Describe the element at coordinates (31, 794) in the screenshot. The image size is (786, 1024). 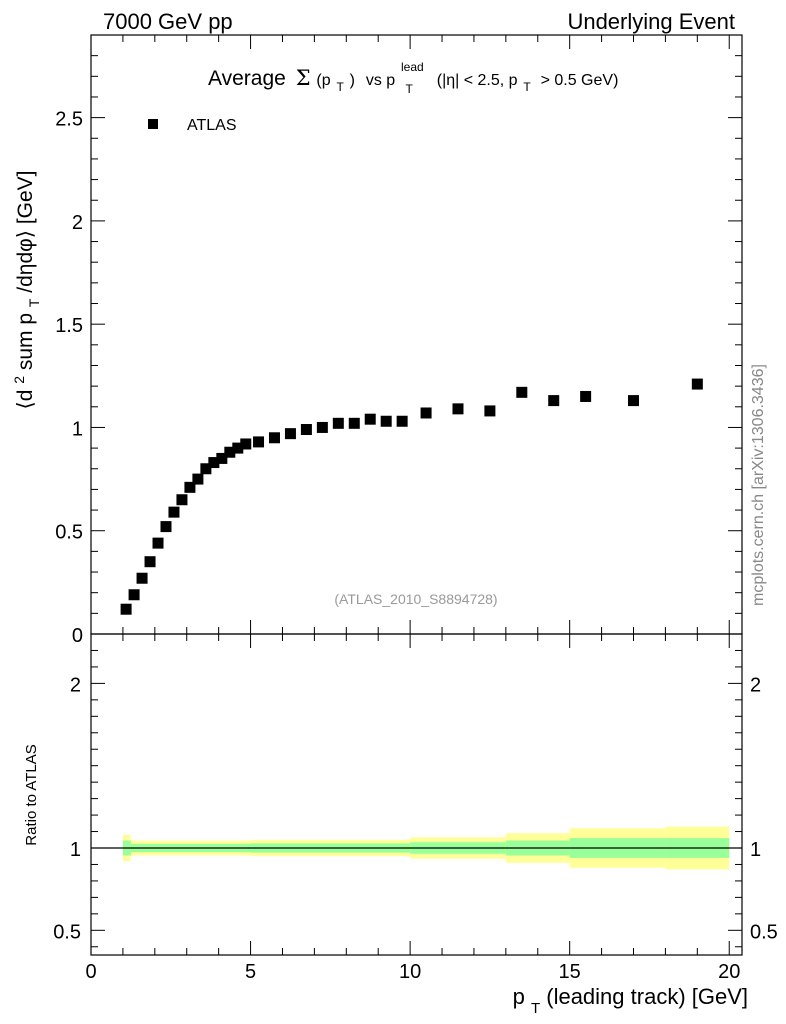
I see `ratio-y-label: Ratio to ATLAS` at that location.